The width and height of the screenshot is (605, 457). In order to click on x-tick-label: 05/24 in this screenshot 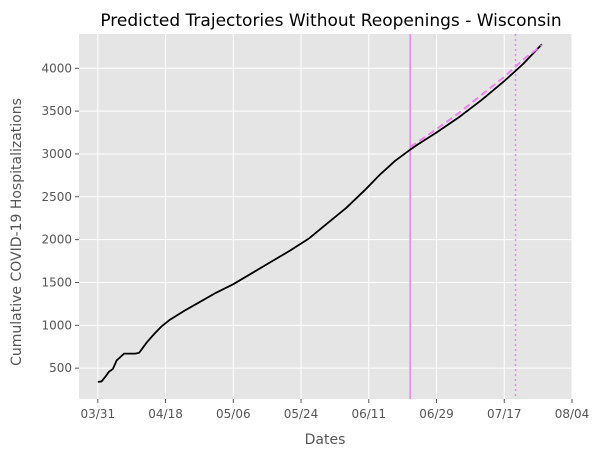, I will do `click(301, 414)`.